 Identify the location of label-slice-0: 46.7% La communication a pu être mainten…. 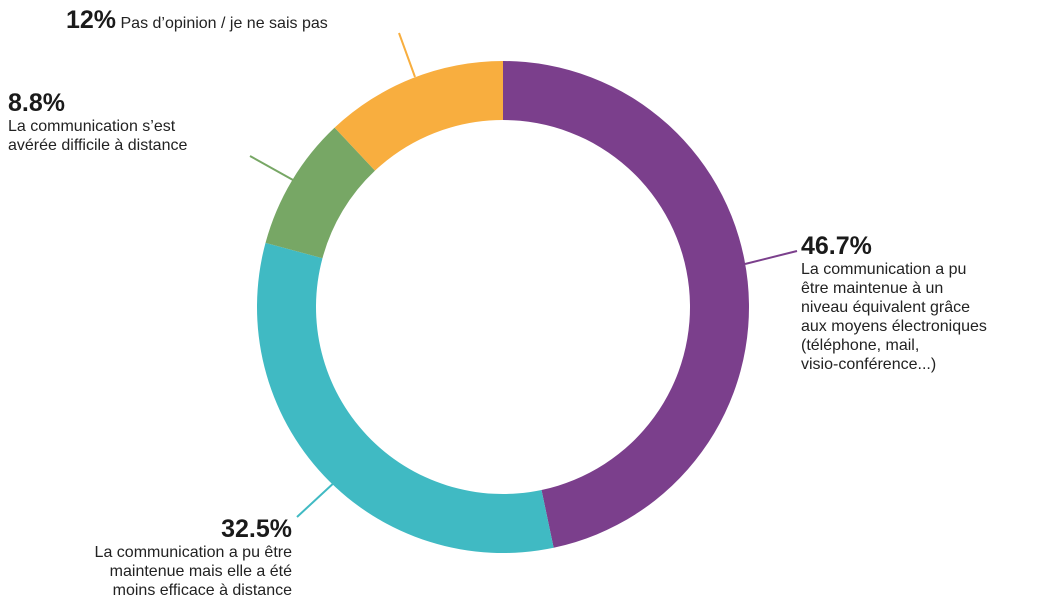
(894, 303).